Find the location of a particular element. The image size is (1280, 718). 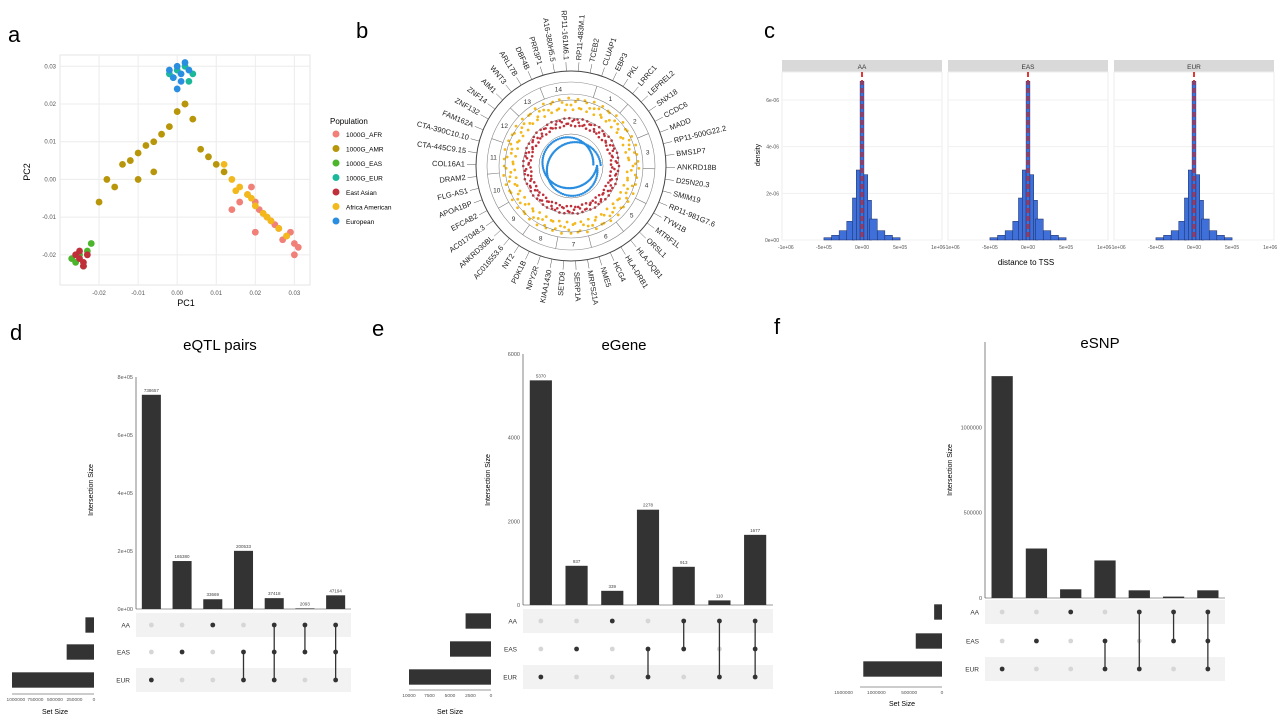

upset-y-tick-label: 6000 is located at coordinates (514, 355).